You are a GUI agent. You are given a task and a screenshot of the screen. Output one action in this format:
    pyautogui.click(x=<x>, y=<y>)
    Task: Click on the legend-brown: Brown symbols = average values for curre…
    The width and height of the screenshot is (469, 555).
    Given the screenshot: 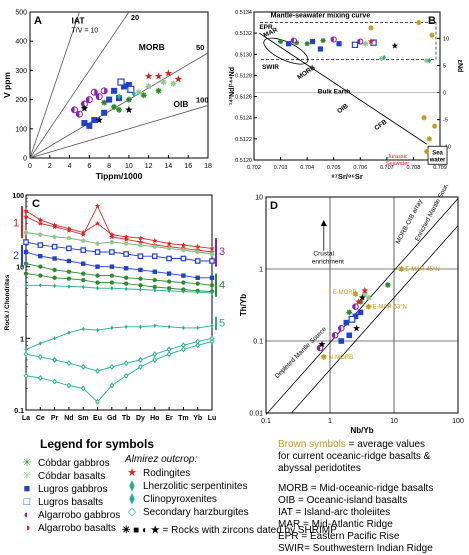 What is the action you would take?
    pyautogui.click(x=373, y=457)
    